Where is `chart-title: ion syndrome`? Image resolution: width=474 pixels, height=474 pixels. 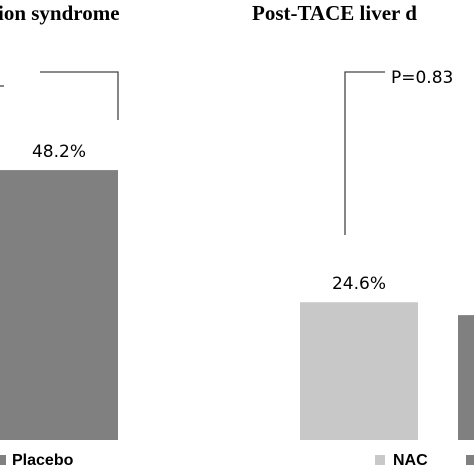 chart-title: ion syndrome is located at coordinates (60, 13).